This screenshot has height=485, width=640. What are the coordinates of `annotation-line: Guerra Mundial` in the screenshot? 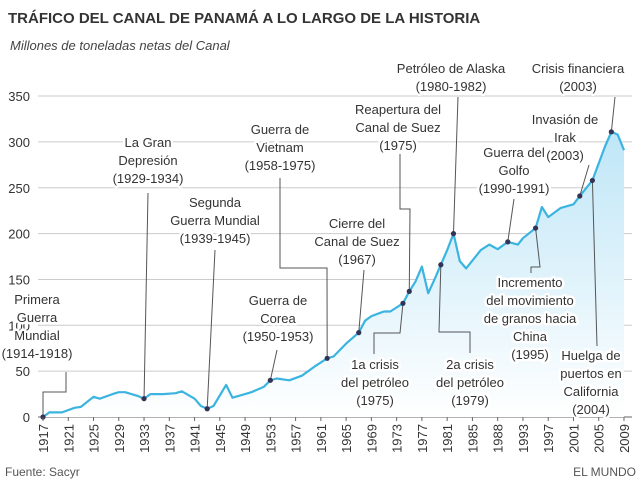 It's located at (215, 220).